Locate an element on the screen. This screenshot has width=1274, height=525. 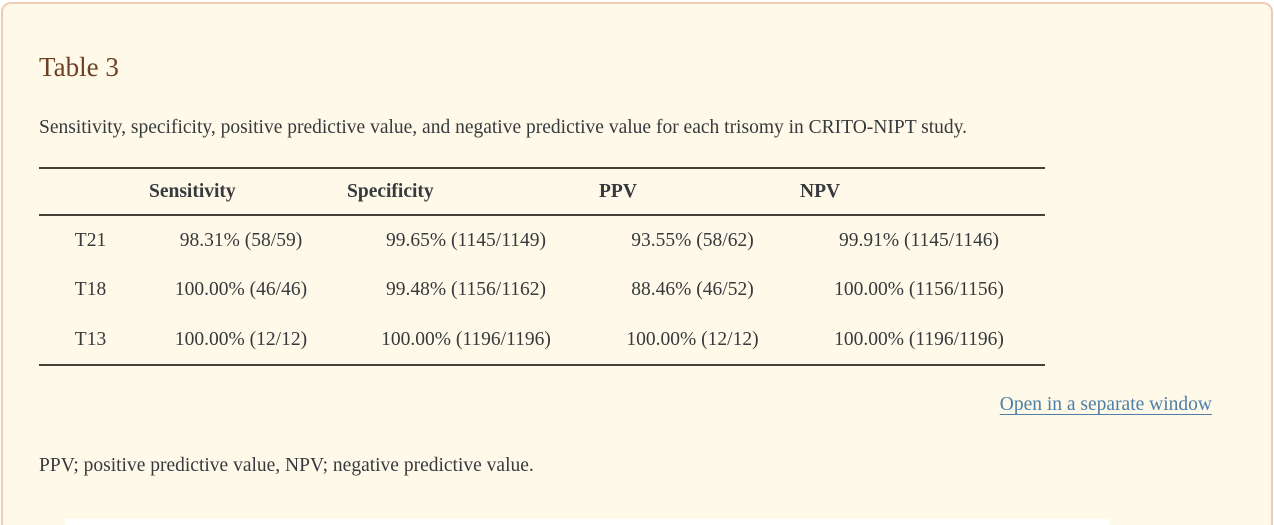
cell-sensitivity: 100.00% (12/12) is located at coordinates (241, 339).